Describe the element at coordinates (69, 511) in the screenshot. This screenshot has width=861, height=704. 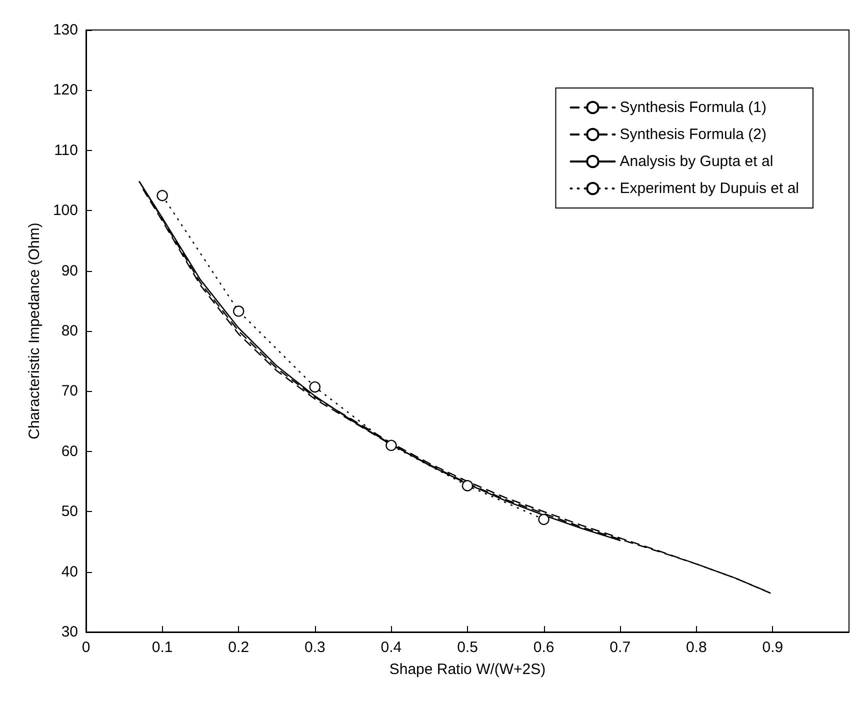
I see `y-tick-label: 50` at that location.